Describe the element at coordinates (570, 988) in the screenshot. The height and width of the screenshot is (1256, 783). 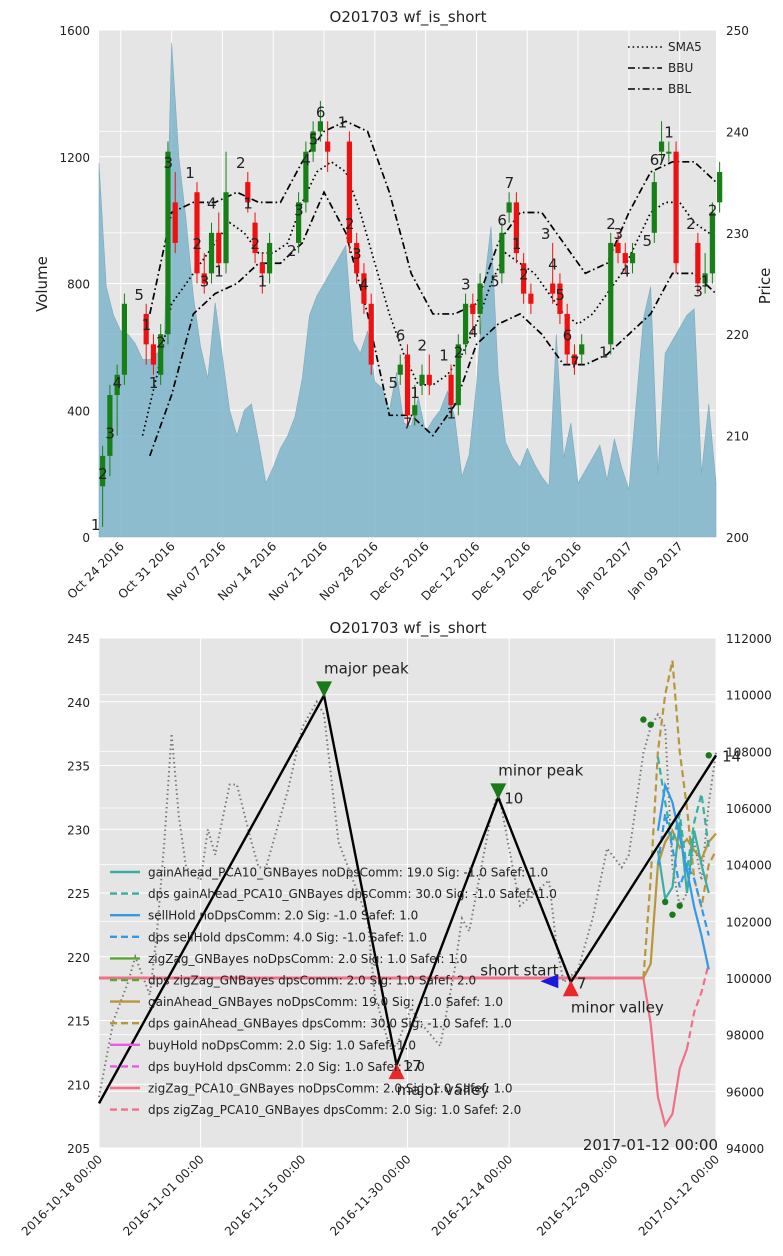
I see `valley-marker` at that location.